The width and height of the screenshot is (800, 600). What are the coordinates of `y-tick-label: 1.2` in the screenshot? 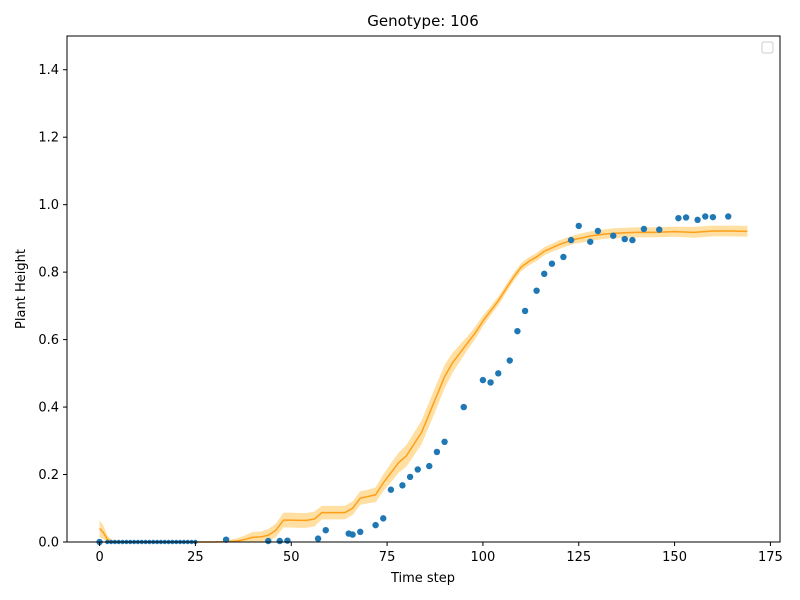 It's located at (48, 138).